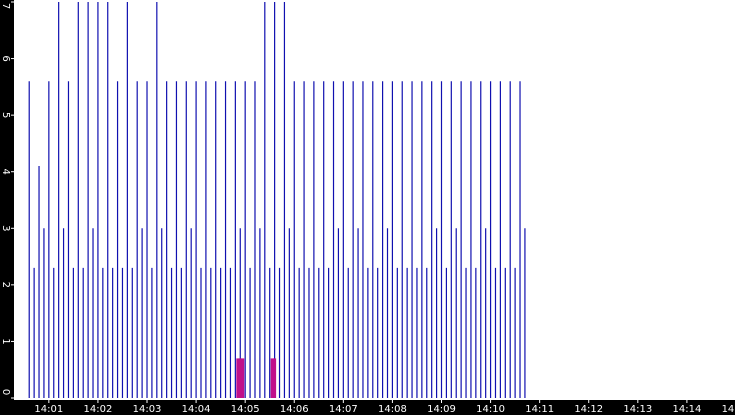 This screenshot has height=415, width=735. What do you see at coordinates (196, 409) in the screenshot?
I see `x-tick-label: 14:04` at bounding box center [196, 409].